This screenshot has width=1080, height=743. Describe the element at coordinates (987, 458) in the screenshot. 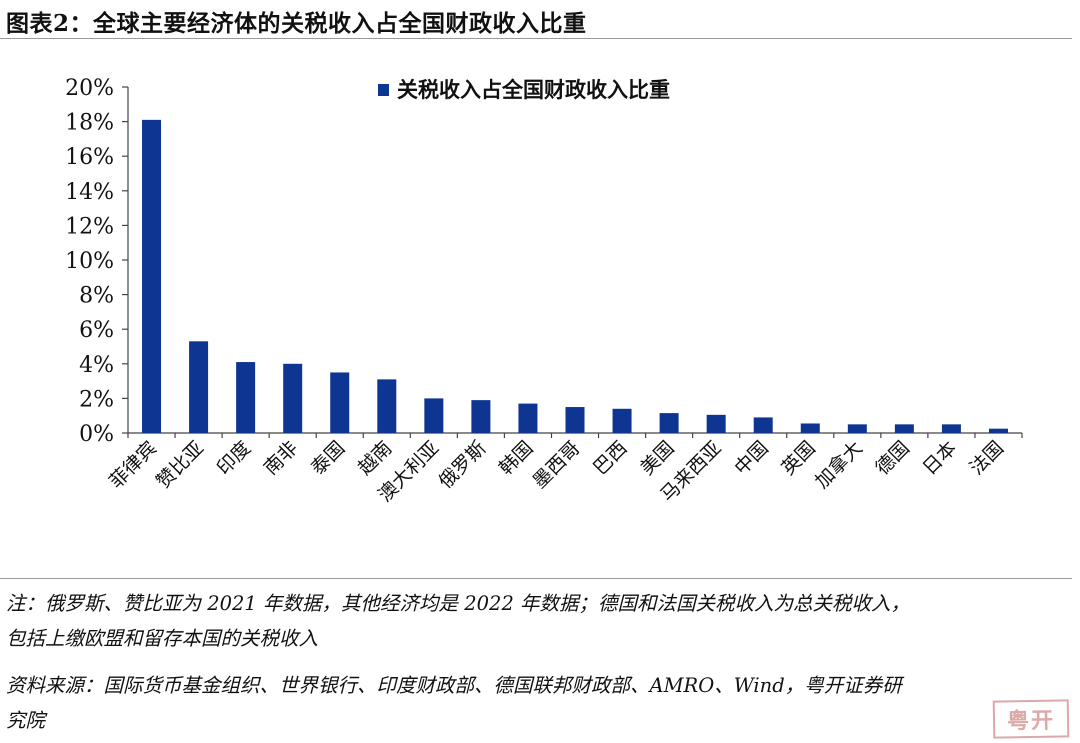

I see `x-tick-label: 法国` at that location.